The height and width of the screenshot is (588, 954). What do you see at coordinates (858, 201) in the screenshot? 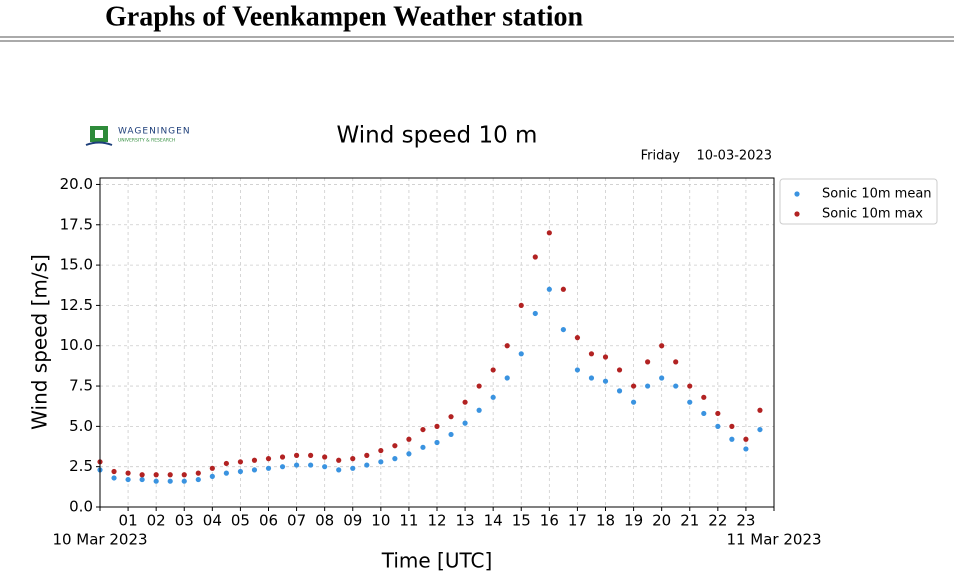
I see `legend: Sonic 10m mean Sonic 10m max` at bounding box center [858, 201].